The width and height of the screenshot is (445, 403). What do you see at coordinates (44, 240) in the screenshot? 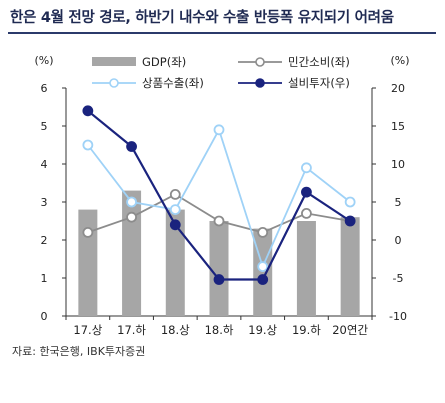
I see `left-tick-label: 2` at bounding box center [44, 240].